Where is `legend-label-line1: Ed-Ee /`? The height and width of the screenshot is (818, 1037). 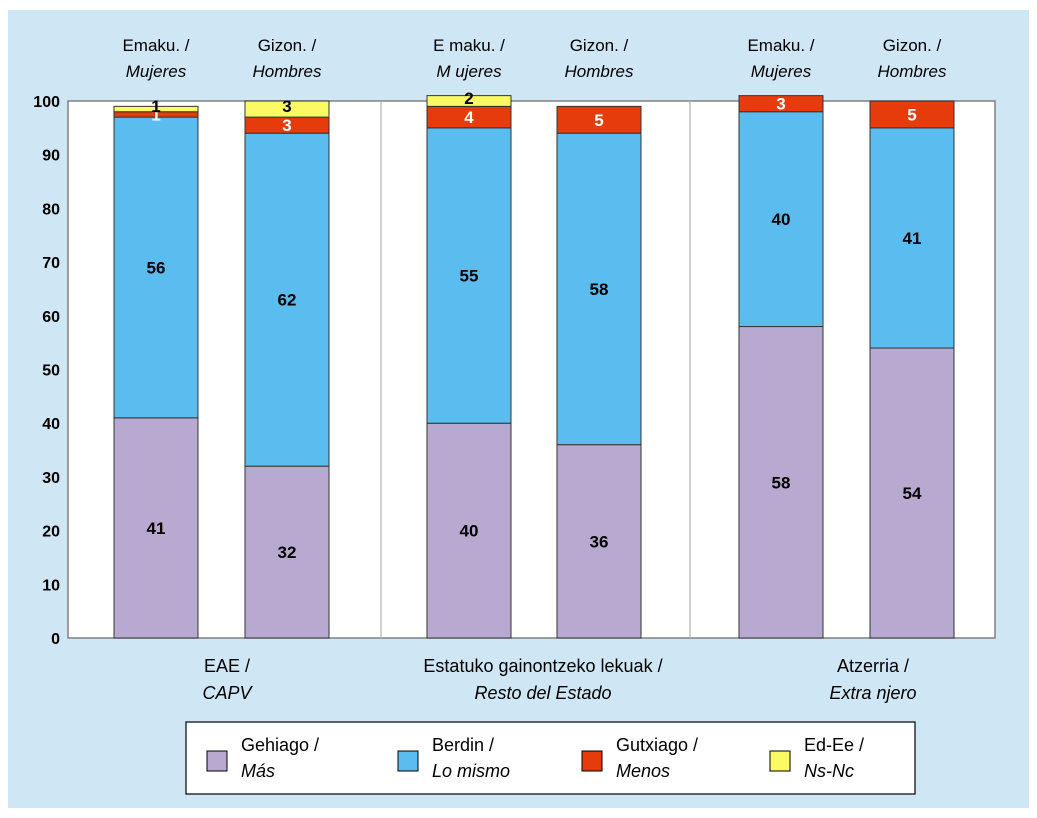 legend-label-line1: Ed-Ee / is located at coordinates (834, 745).